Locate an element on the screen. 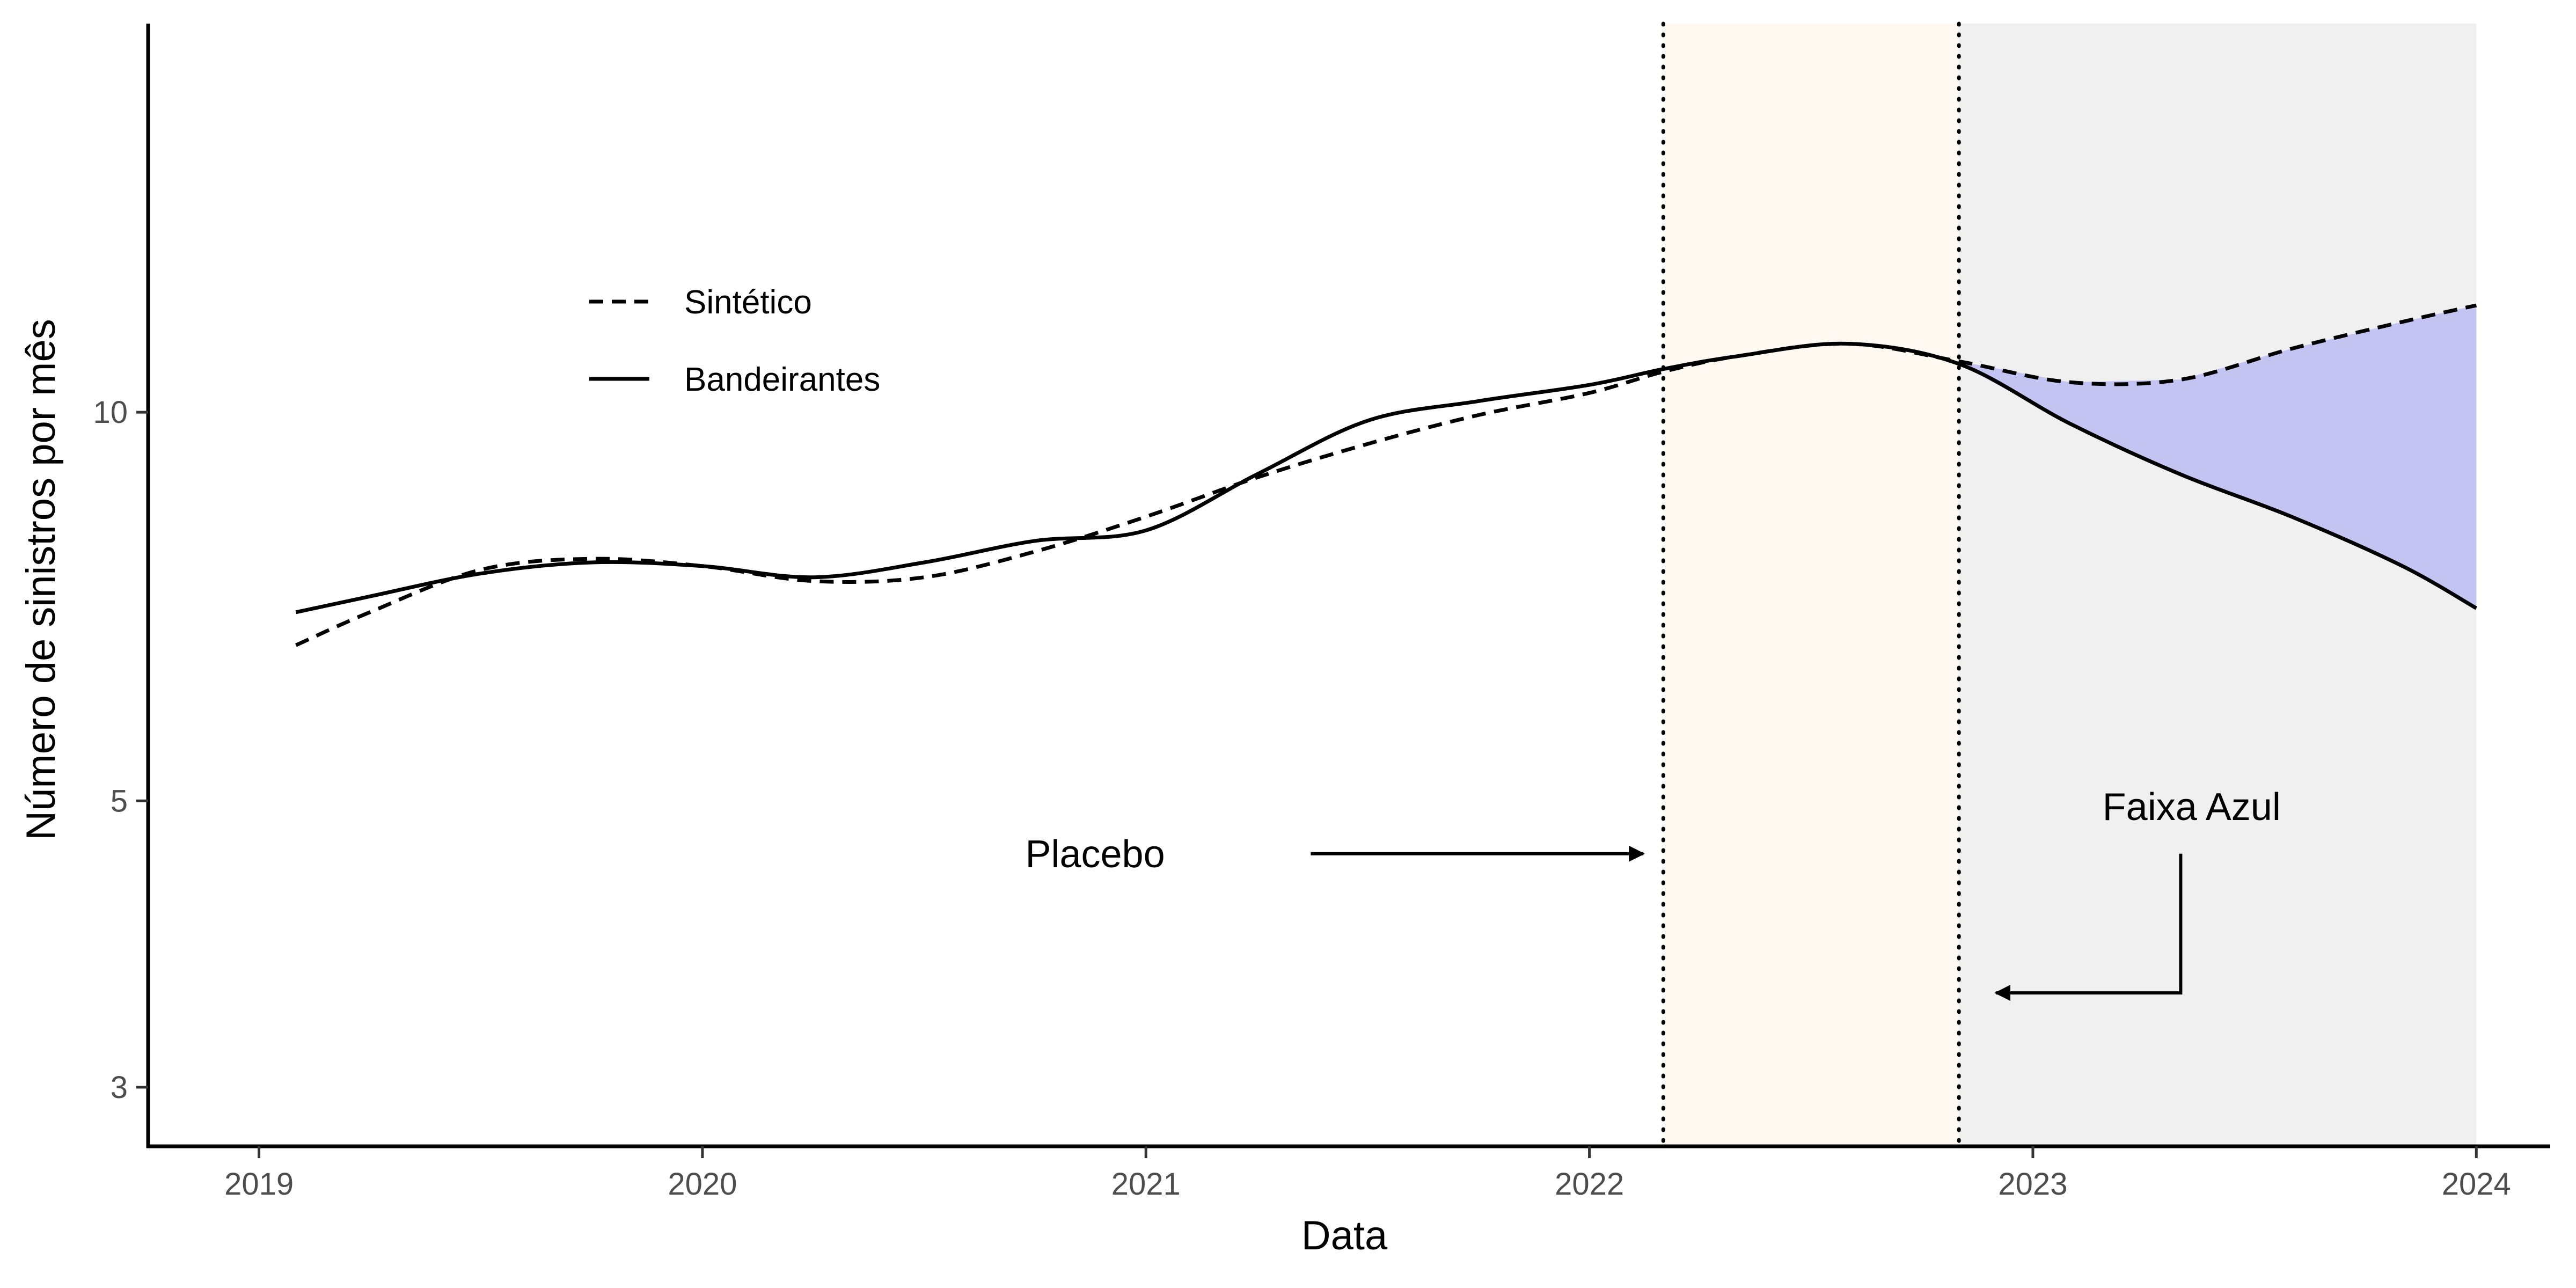 The height and width of the screenshot is (1288, 2576). x-tick-label: 2020 is located at coordinates (702, 1184).